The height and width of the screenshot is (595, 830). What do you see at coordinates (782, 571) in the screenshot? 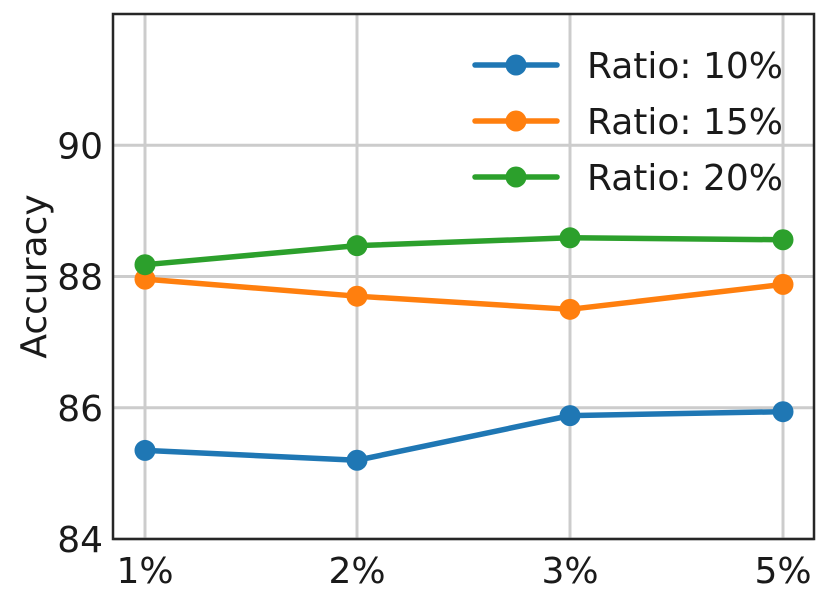
I see `x-tick-label: 5%` at bounding box center [782, 571].